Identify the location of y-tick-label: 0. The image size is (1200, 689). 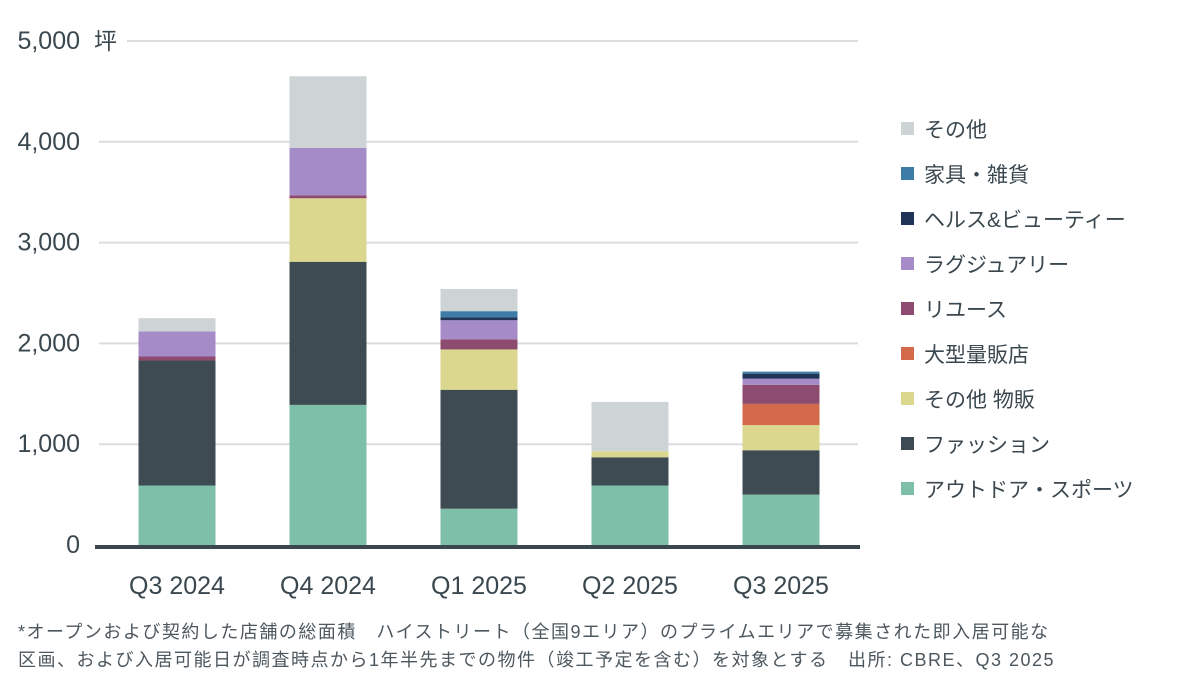
(73, 545).